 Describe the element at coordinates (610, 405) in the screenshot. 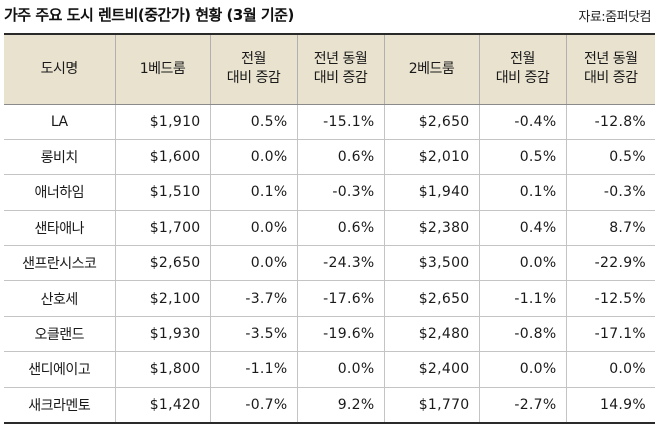

I see `cell-yoy-2bed: 14.9%` at that location.